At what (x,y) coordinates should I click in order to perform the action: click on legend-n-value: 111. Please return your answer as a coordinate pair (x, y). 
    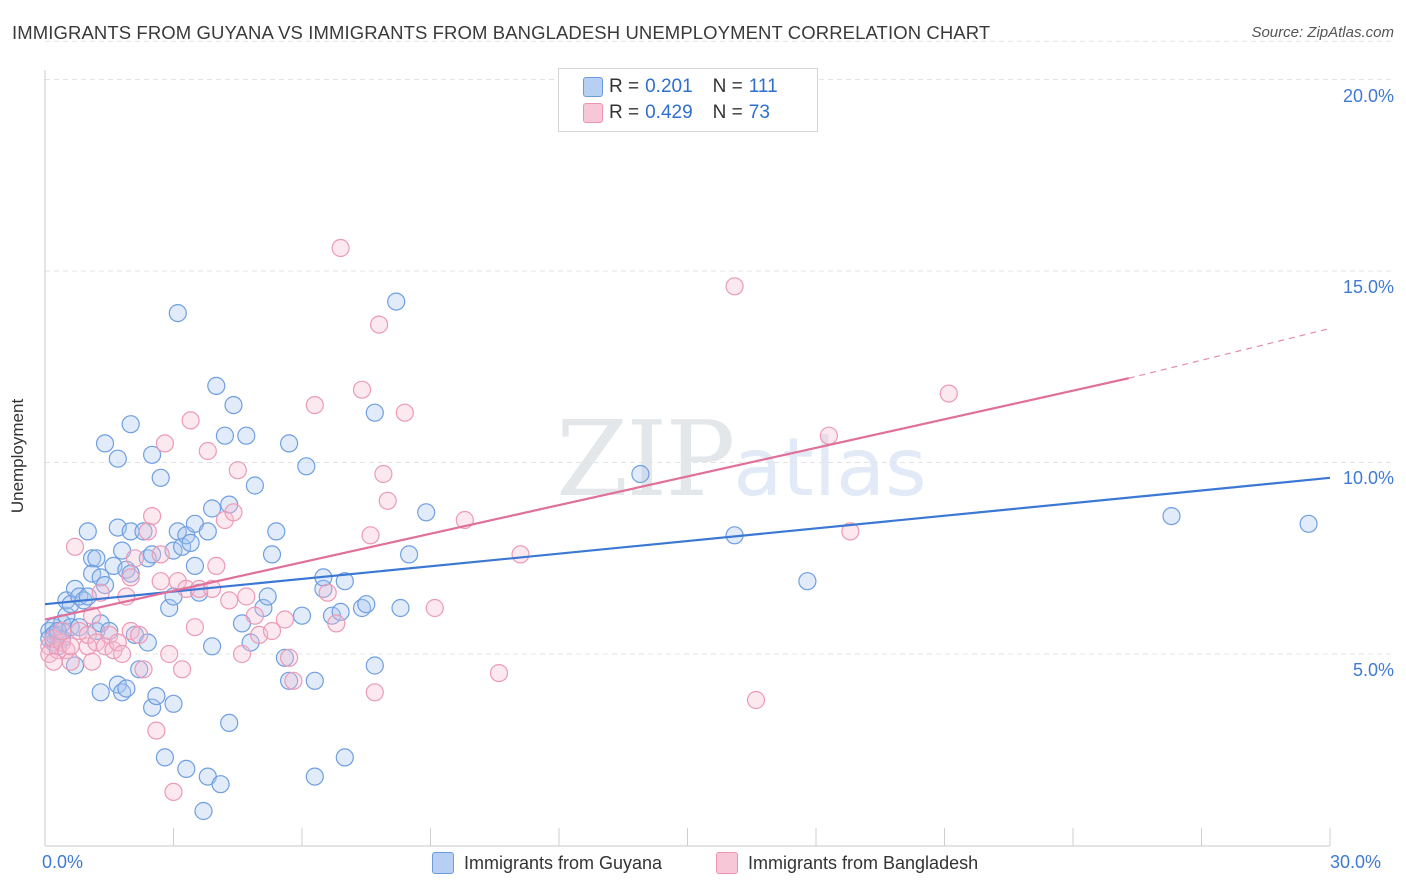
    Looking at the image, I should click on (763, 86).